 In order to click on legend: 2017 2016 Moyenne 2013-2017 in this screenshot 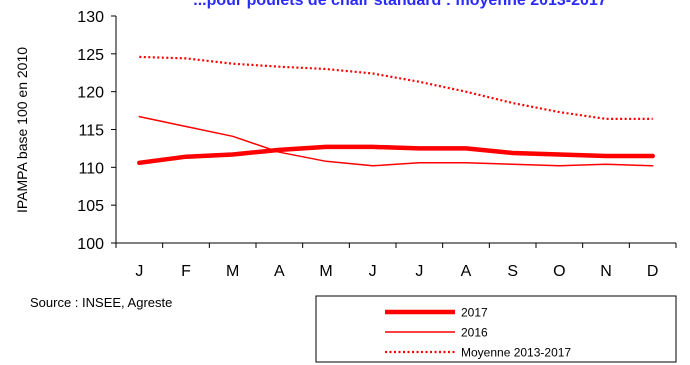, I will do `click(496, 329)`.